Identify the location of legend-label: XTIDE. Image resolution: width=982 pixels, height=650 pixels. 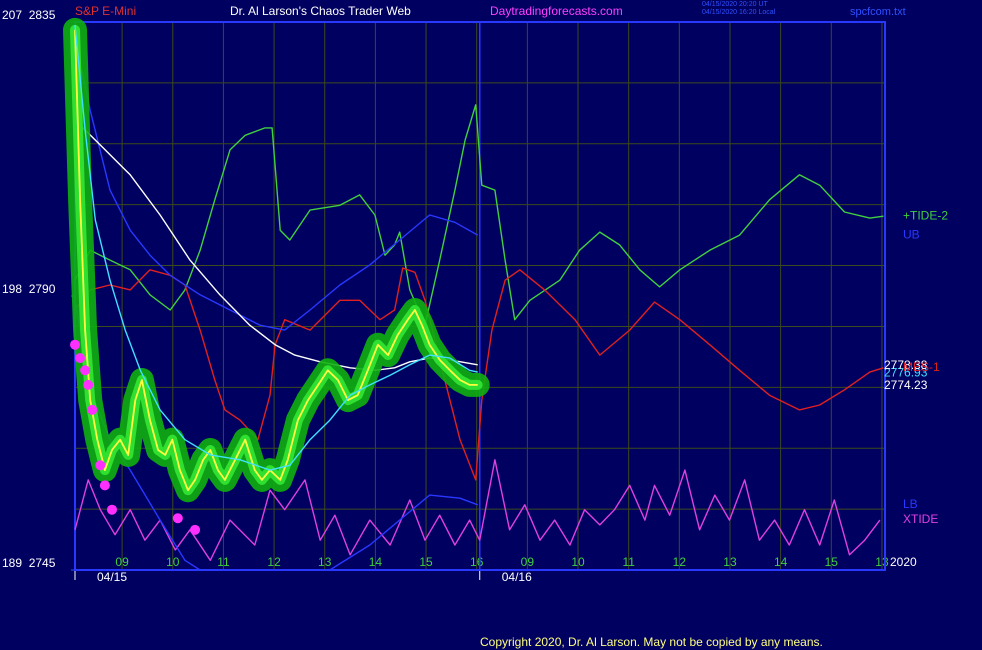
(920, 519).